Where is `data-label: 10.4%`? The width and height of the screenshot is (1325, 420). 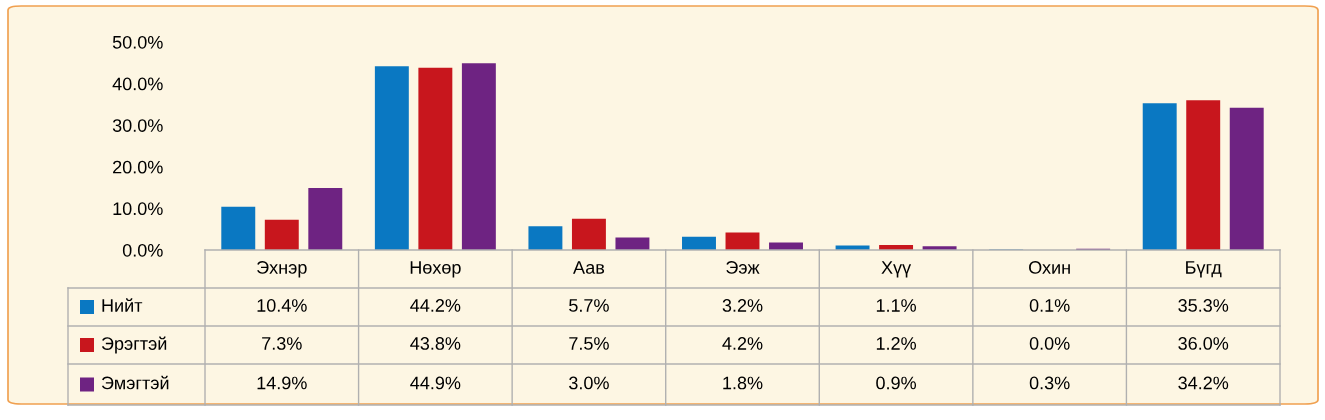
data-label: 10.4% is located at coordinates (282, 305).